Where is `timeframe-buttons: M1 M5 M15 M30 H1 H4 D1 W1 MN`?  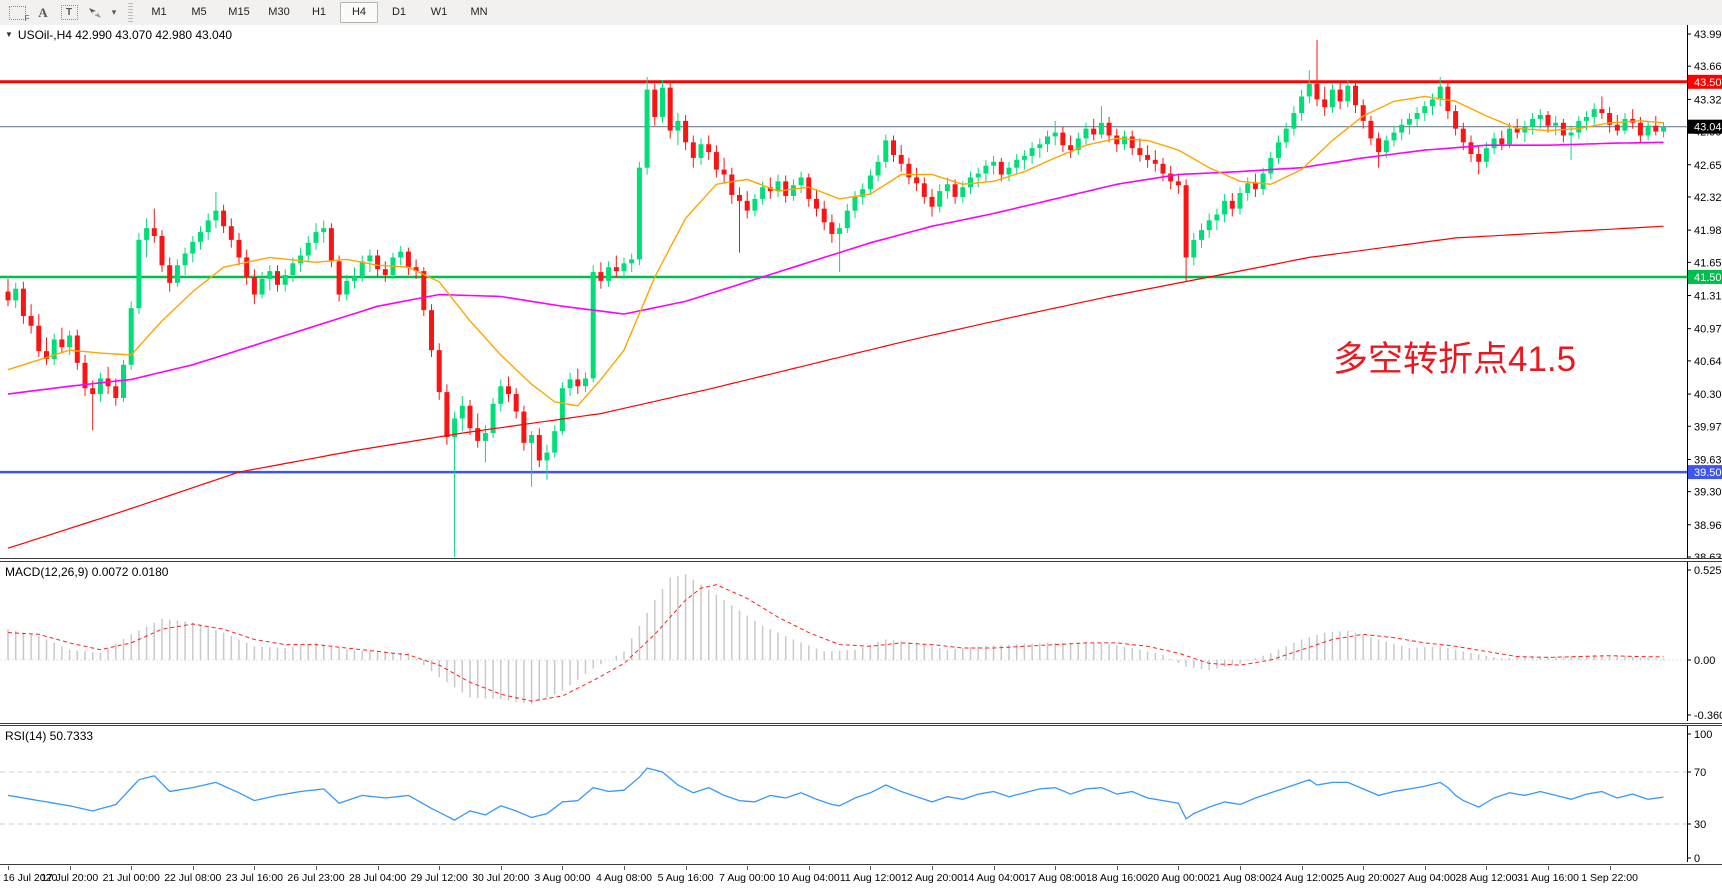 timeframe-buttons: M1 M5 M15 M30 H1 H4 D1 W1 MN is located at coordinates (319, 12).